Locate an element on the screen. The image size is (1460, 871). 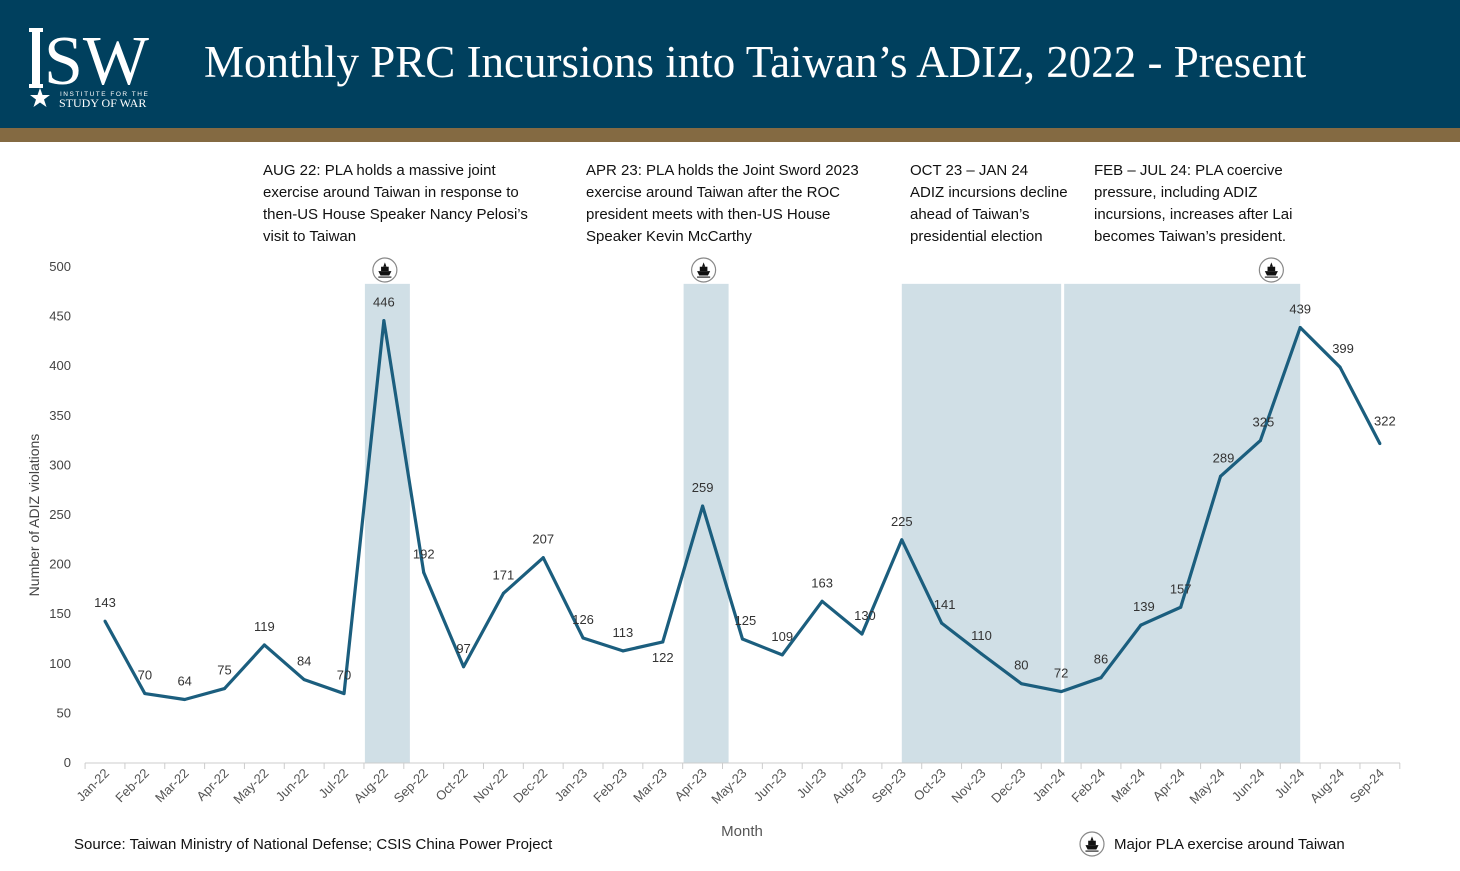
data-label: 439 is located at coordinates (1300, 309).